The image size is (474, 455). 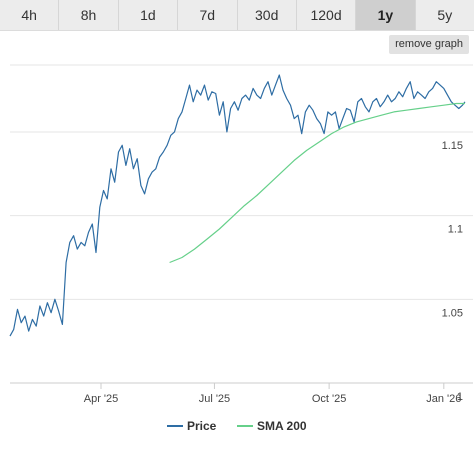 What do you see at coordinates (455, 230) in the screenshot?
I see `y-tick-label: 1.1` at bounding box center [455, 230].